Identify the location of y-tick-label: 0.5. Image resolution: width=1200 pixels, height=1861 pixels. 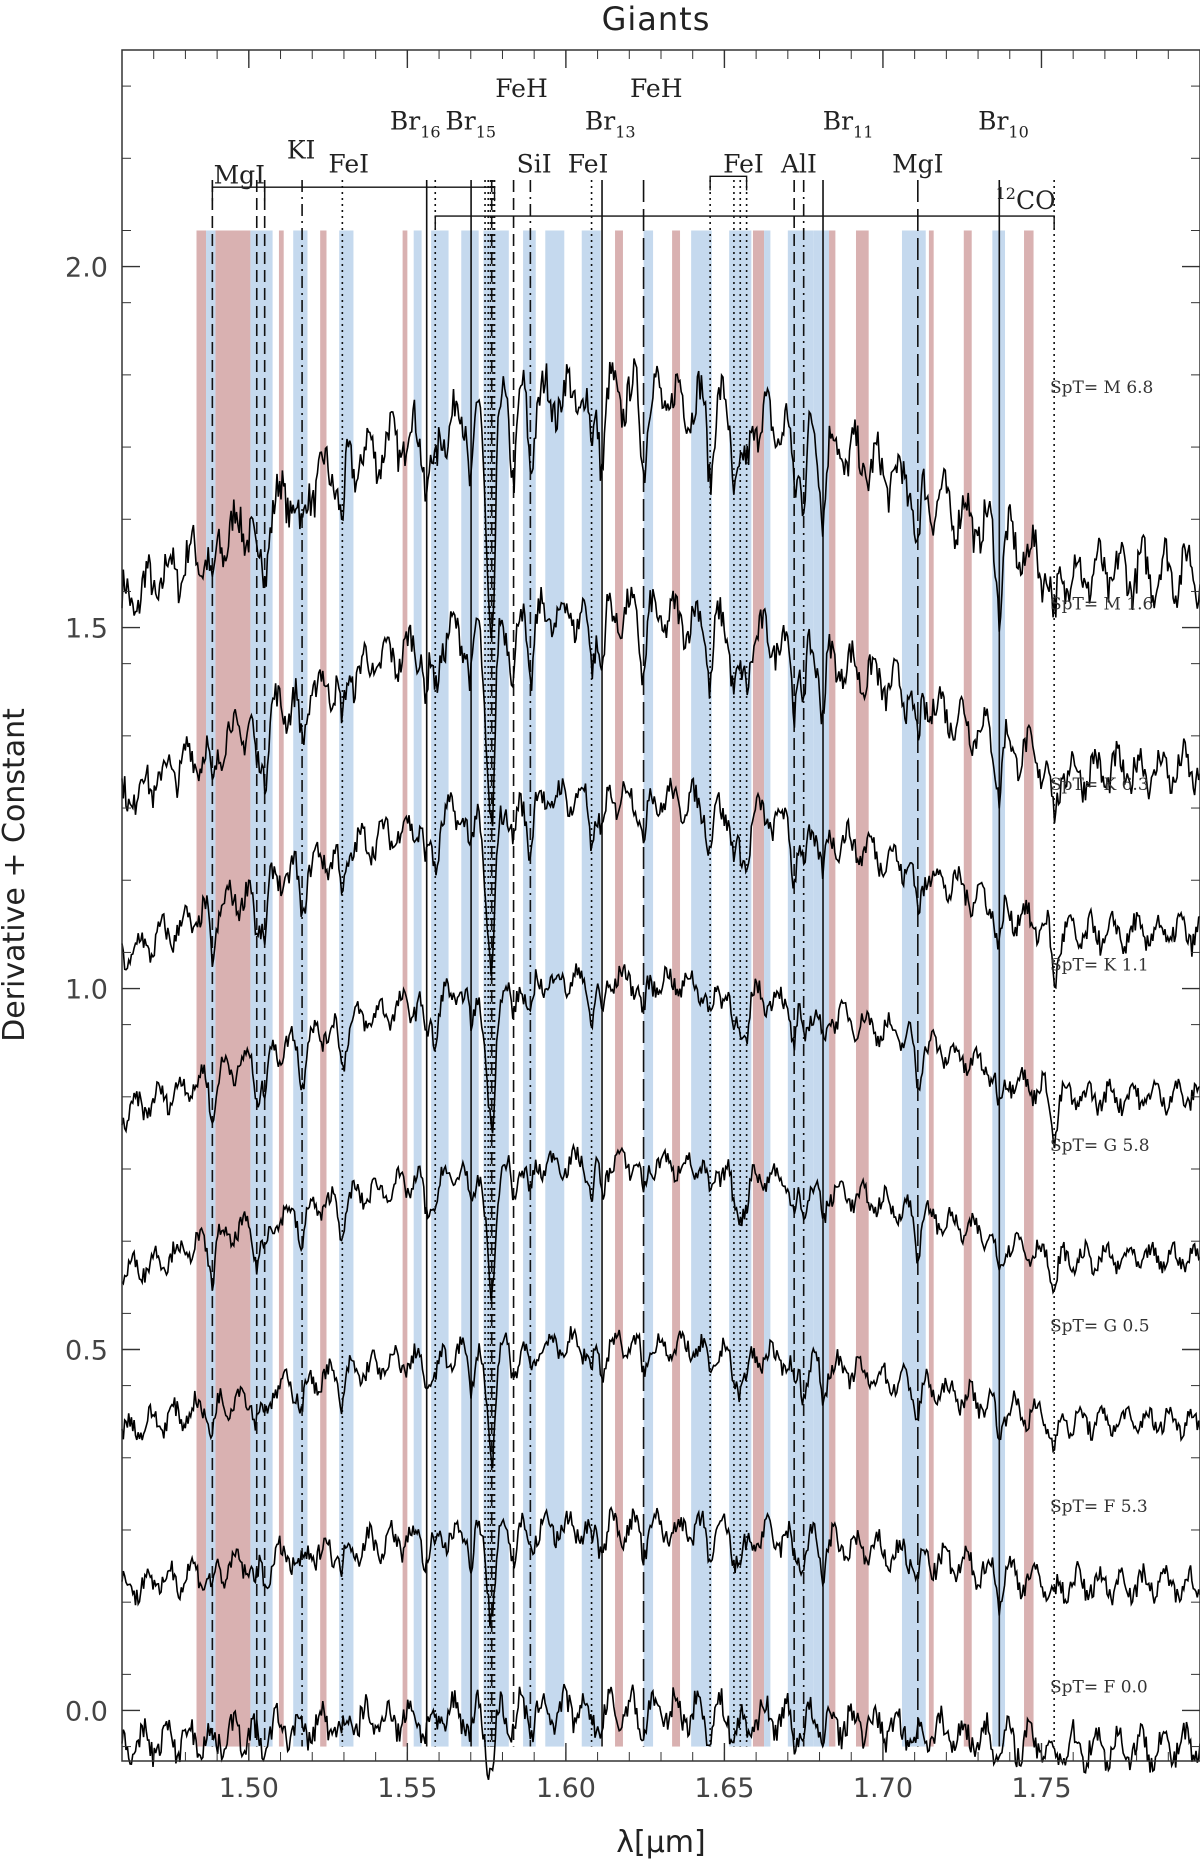
(86, 1350).